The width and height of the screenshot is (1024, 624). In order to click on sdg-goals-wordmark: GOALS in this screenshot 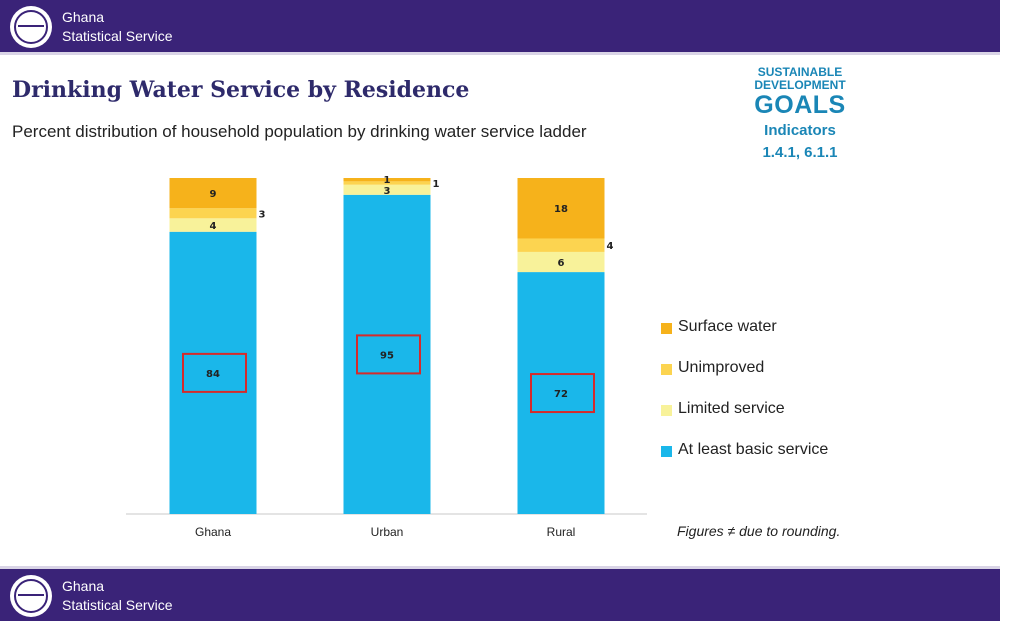, I will do `click(800, 105)`.